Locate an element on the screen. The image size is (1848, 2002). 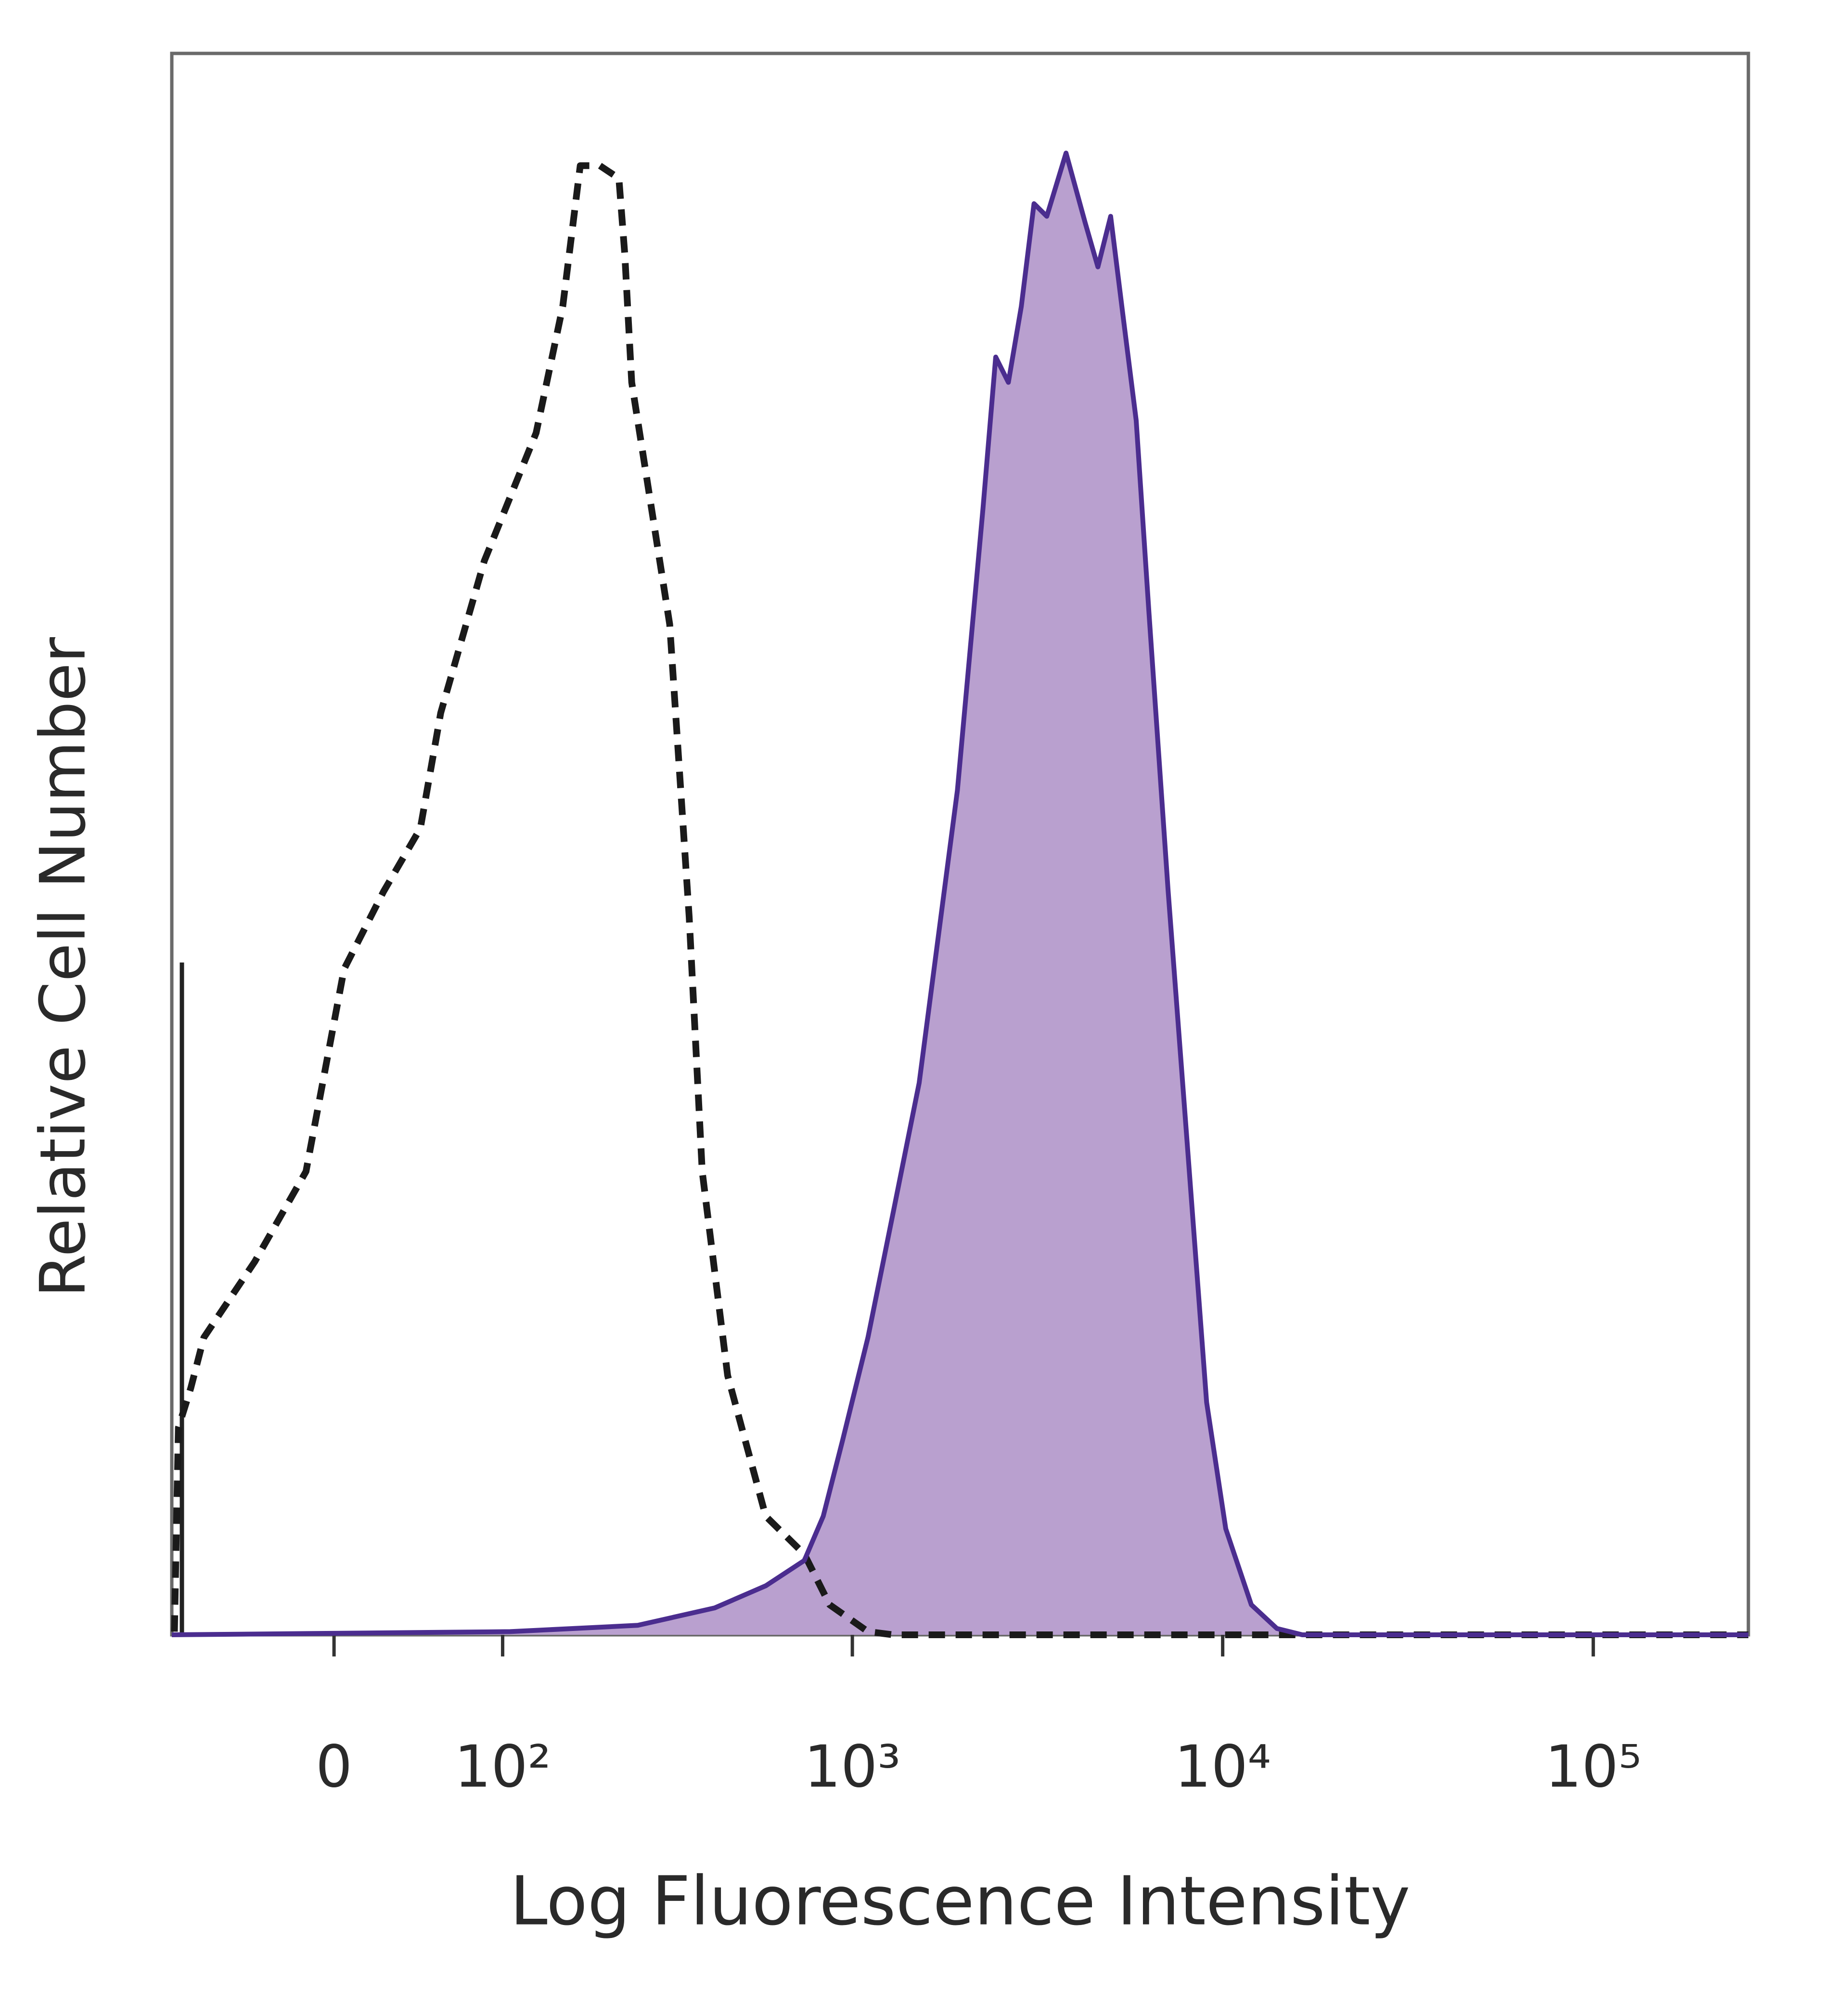
x-tick-label: 10³ is located at coordinates (852, 1767).